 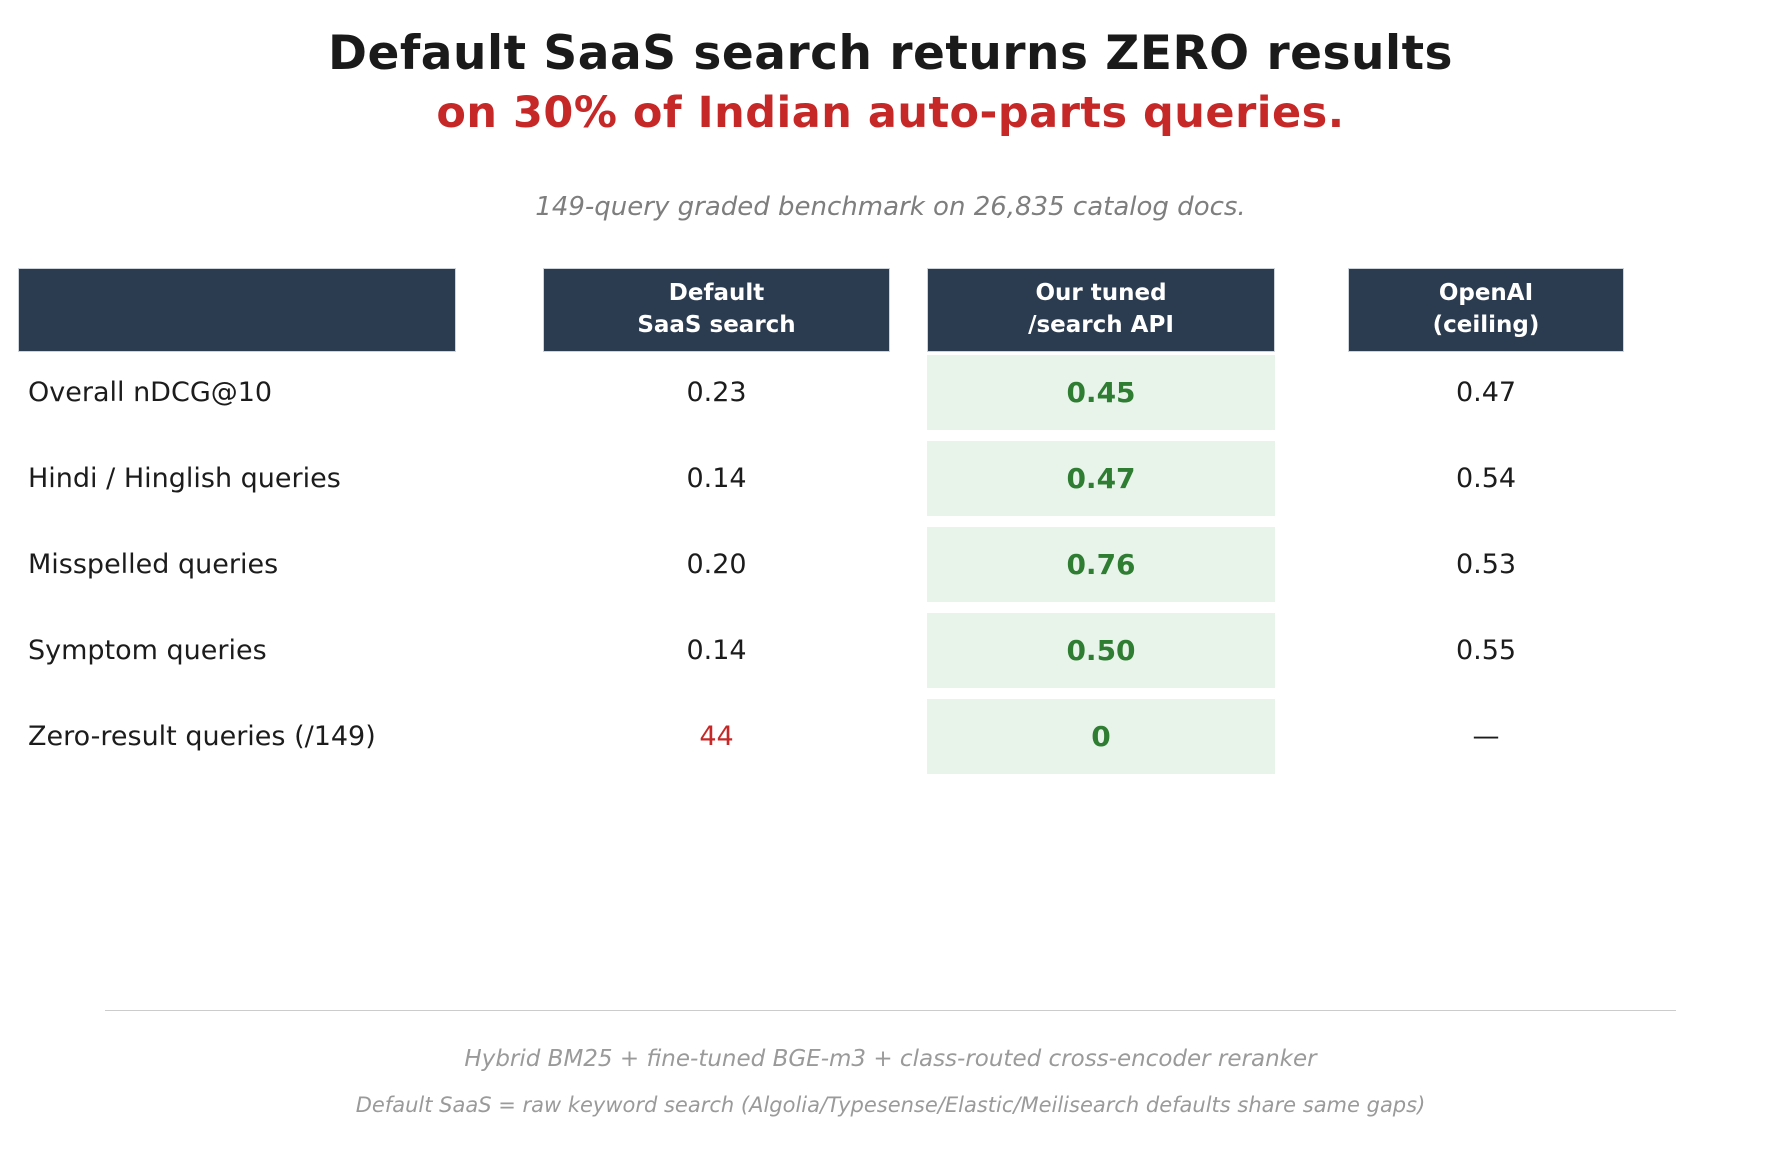 I want to click on footer-divider, so click(x=890, y=1010).